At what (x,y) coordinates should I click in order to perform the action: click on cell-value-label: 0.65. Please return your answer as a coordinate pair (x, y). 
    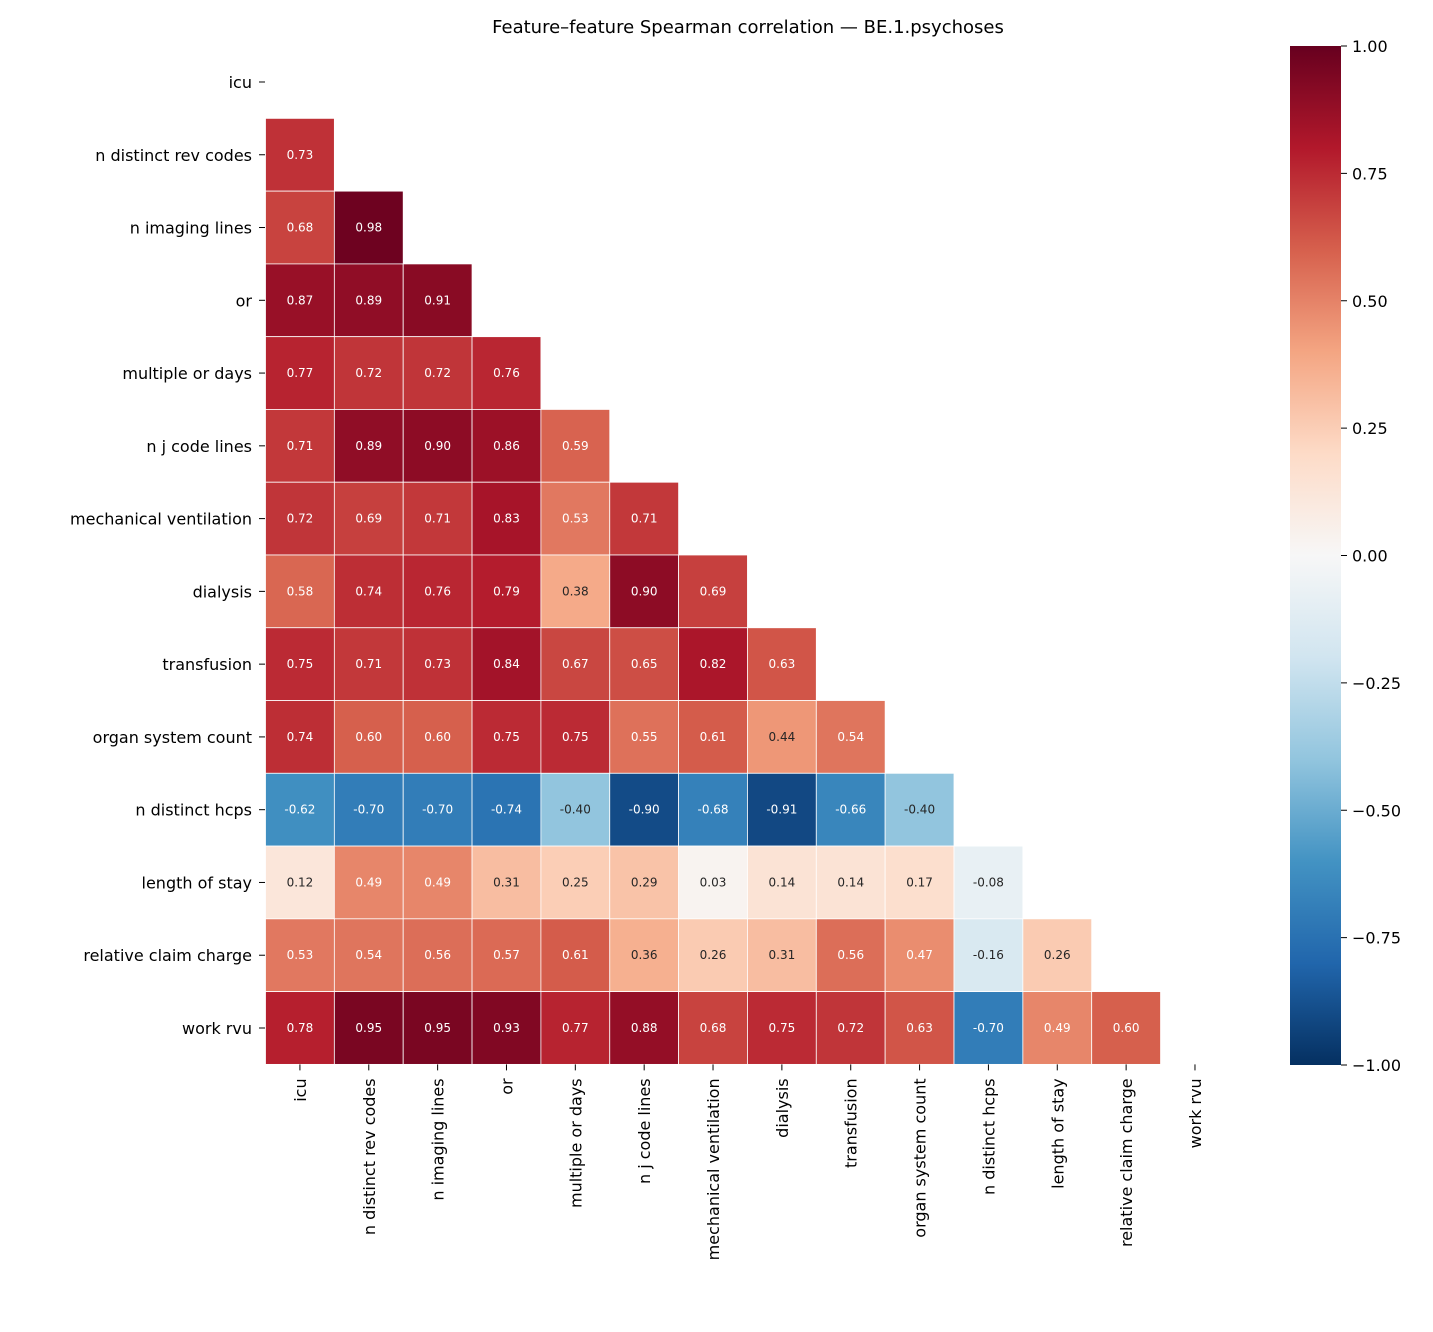
    Looking at the image, I should click on (644, 664).